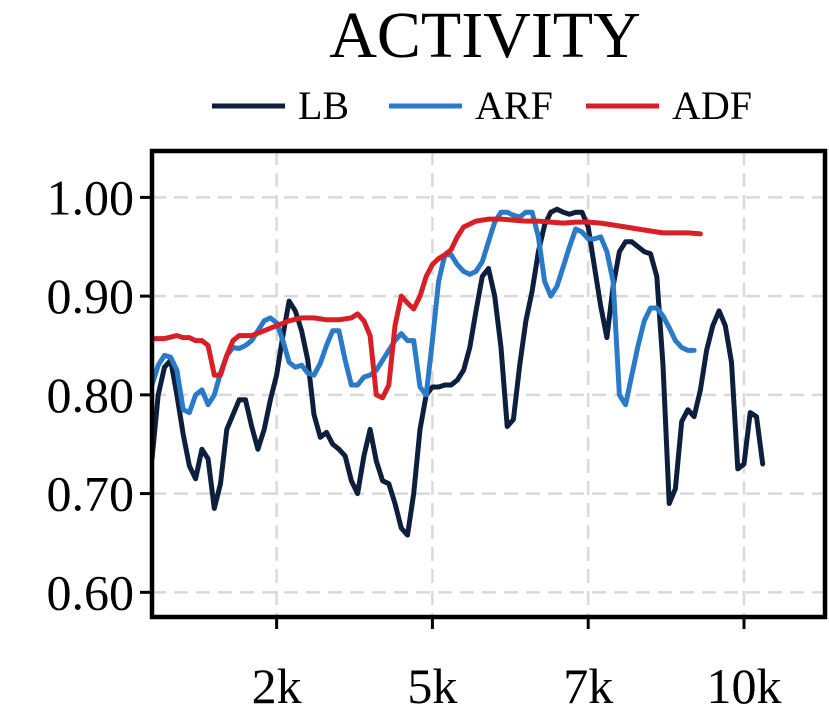  What do you see at coordinates (91, 494) in the screenshot?
I see `y-tick-label: 0.70` at bounding box center [91, 494].